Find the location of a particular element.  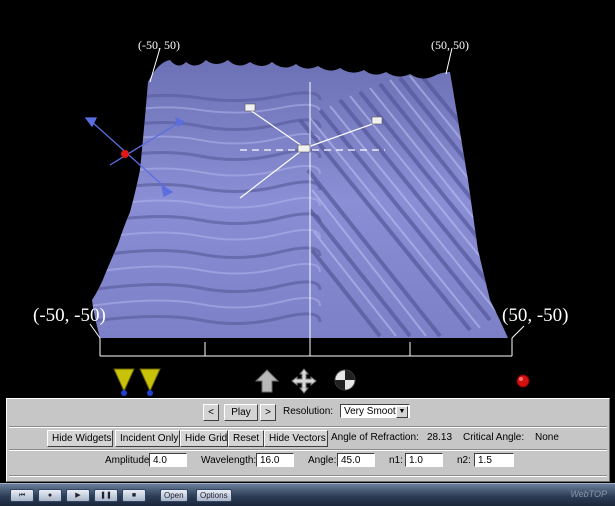

wavelength-label: Wavelength: is located at coordinates (229, 460).